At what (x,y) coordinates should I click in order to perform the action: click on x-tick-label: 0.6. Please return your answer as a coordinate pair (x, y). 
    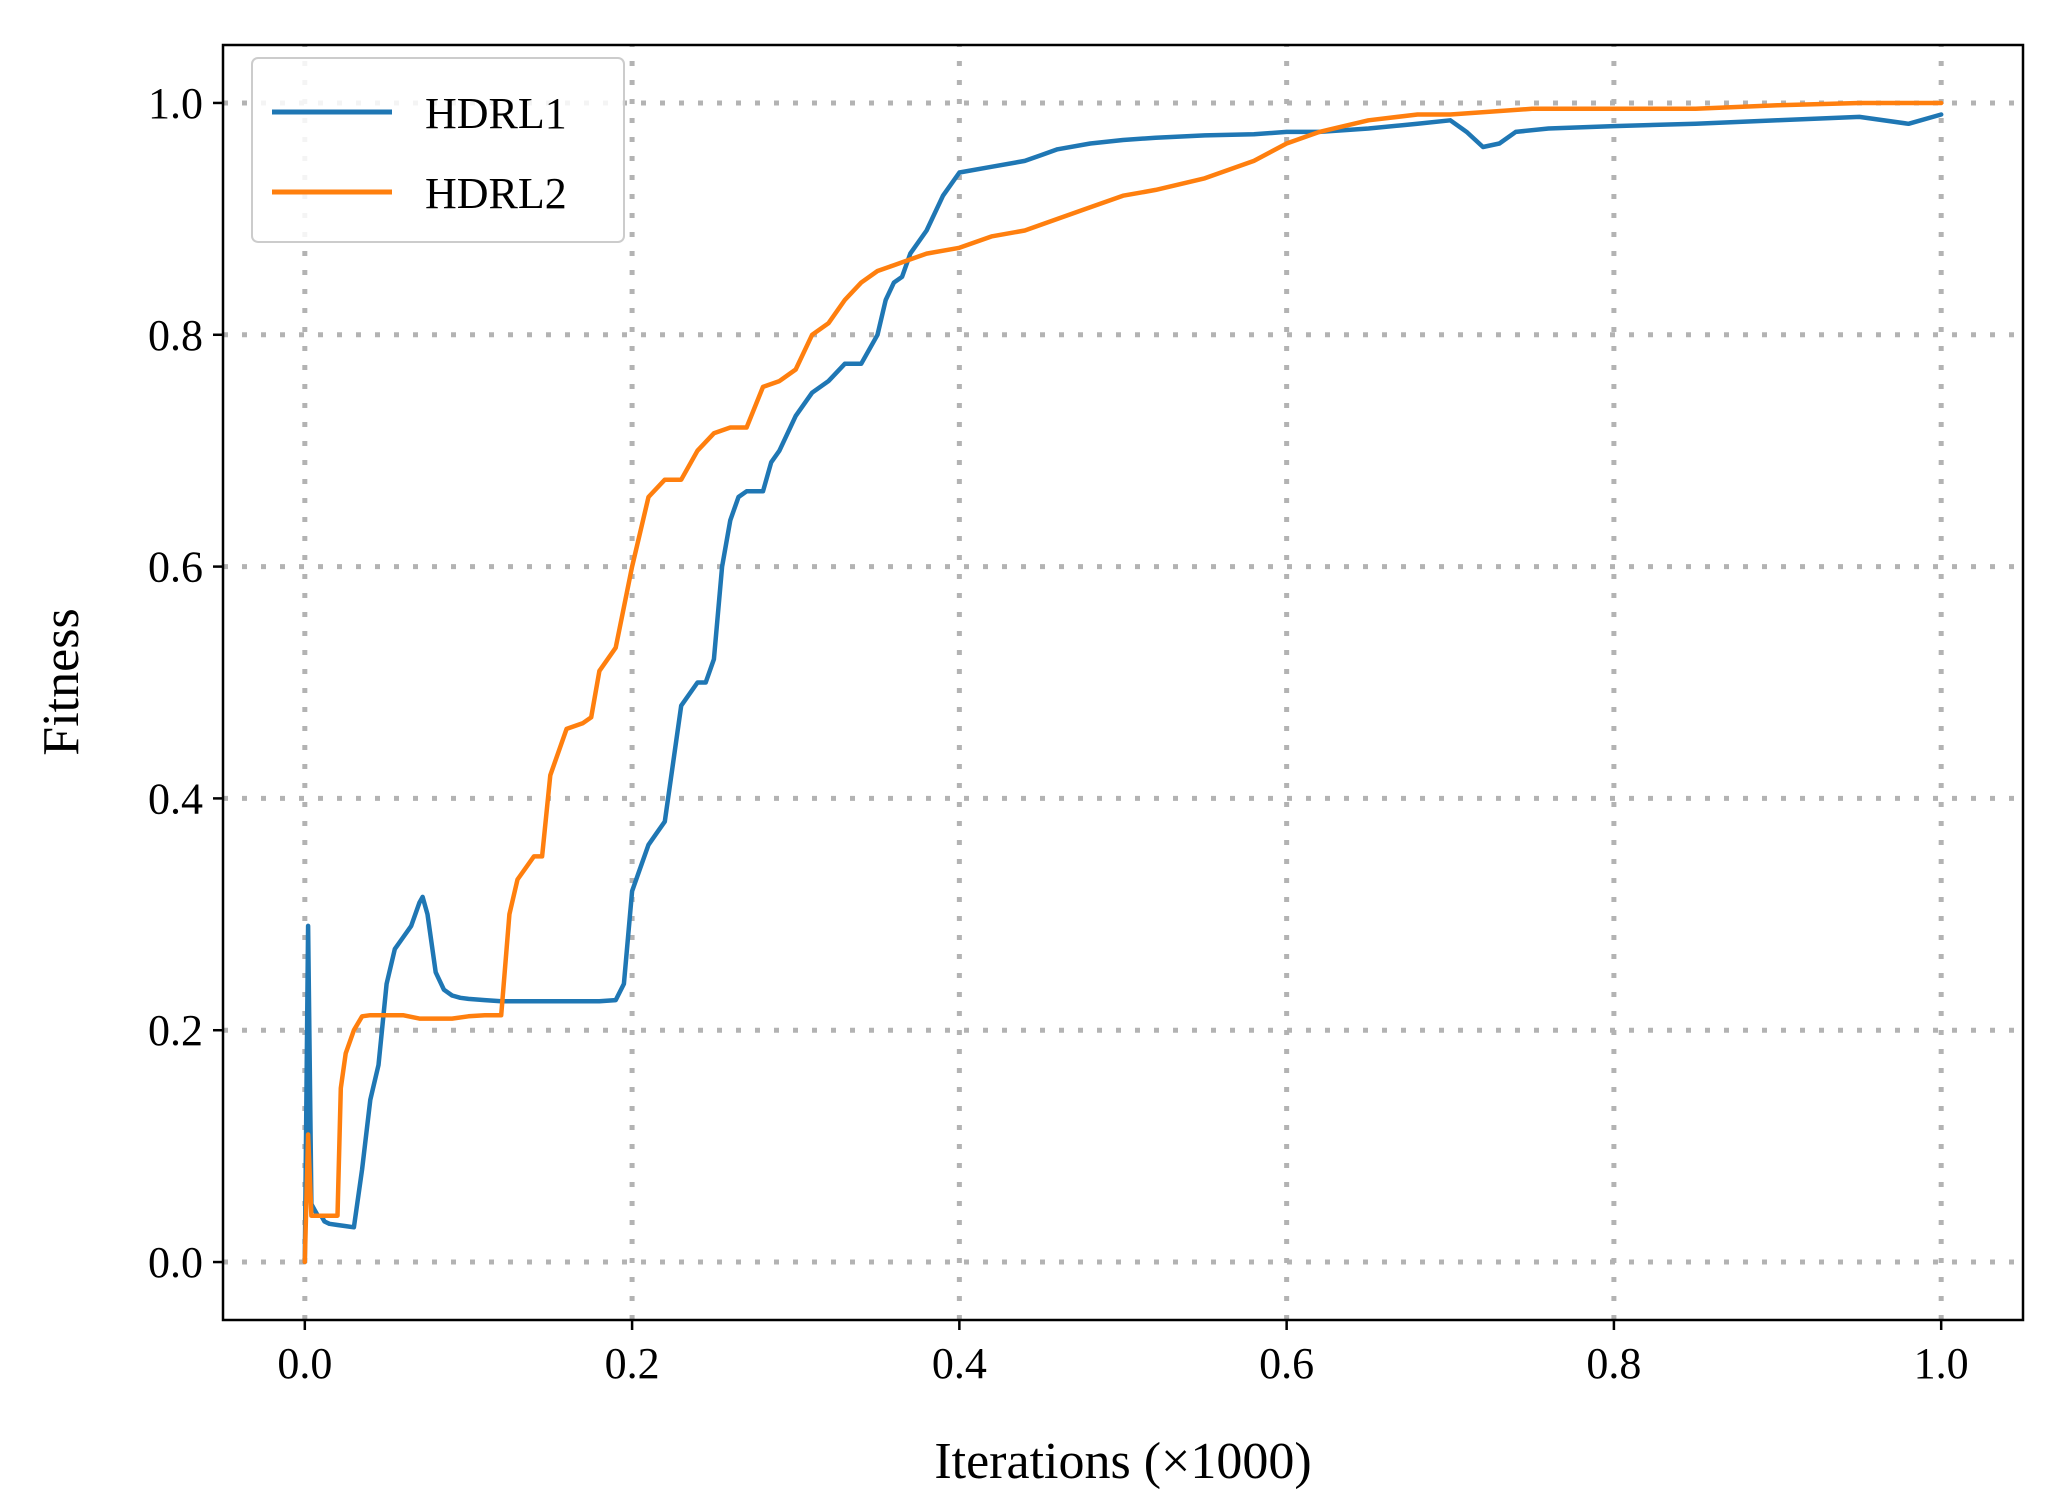
    Looking at the image, I should click on (1286, 1363).